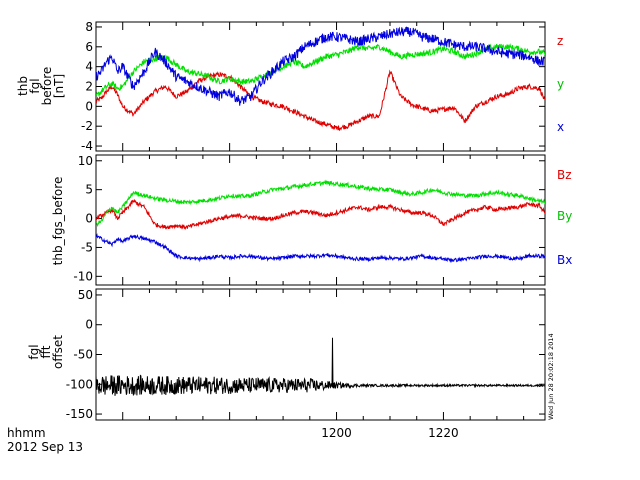 The width and height of the screenshot is (640, 480). Describe the element at coordinates (79, 414) in the screenshot. I see `panel-3-ytick-label: -150` at that location.